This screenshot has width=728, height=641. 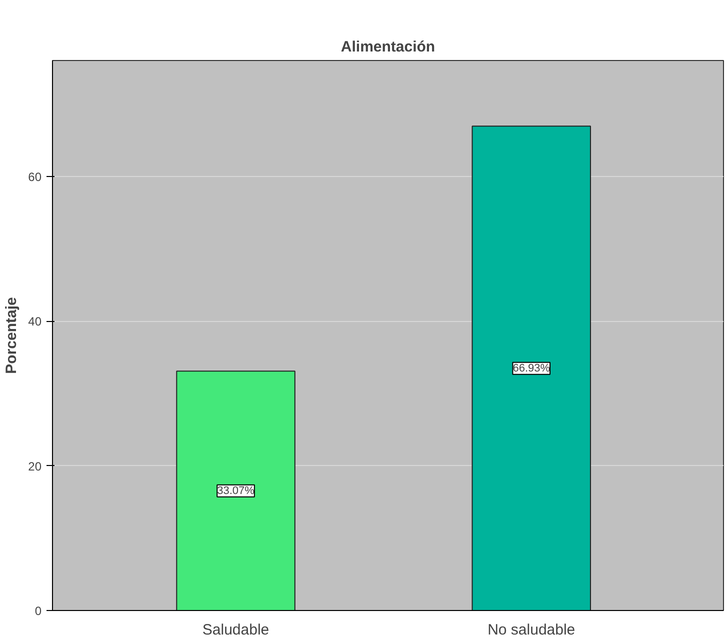 I want to click on x-tick-label: No saludable, so click(x=532, y=630).